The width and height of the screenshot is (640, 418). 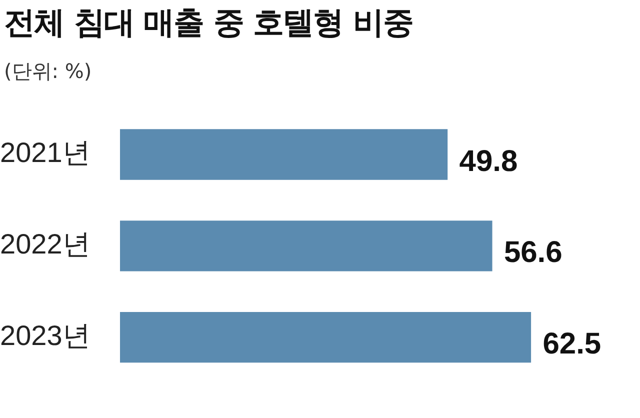 What do you see at coordinates (45, 336) in the screenshot?
I see `y-tick-label: 2023년` at bounding box center [45, 336].